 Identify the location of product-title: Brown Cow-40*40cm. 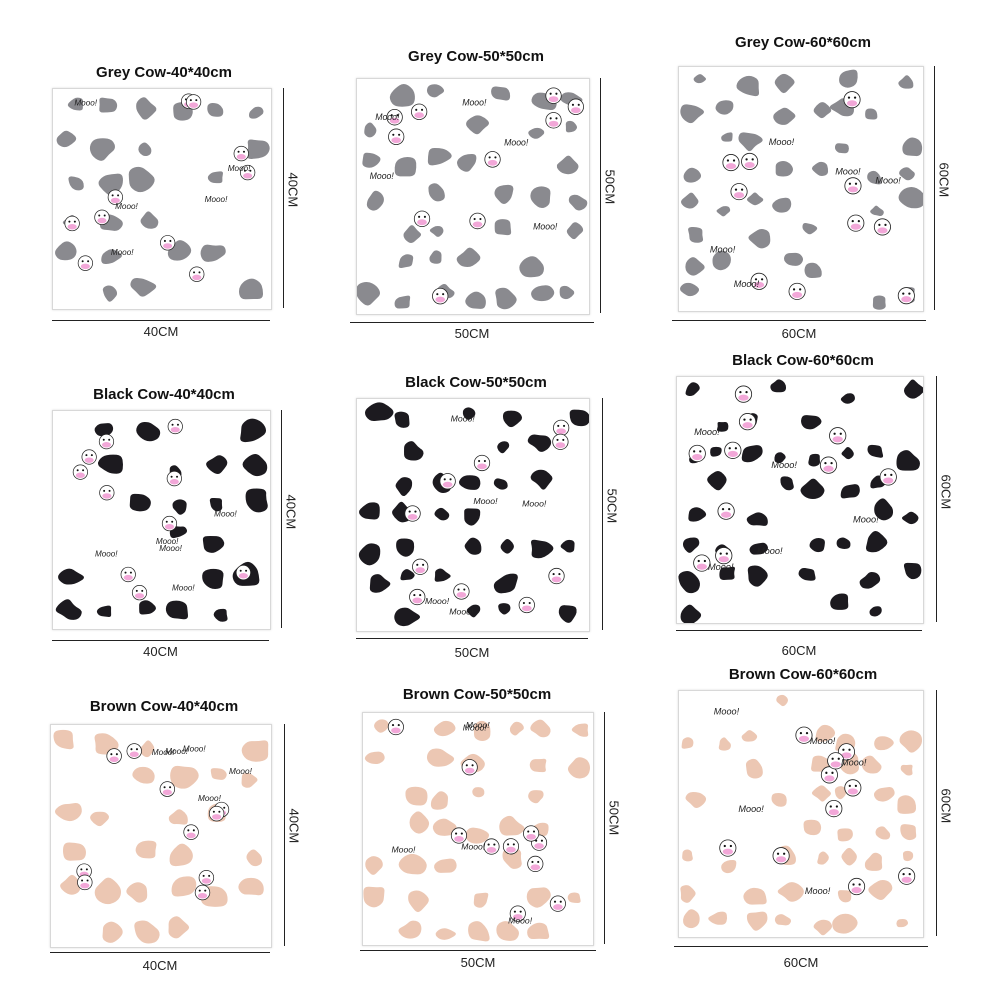
(164, 706).